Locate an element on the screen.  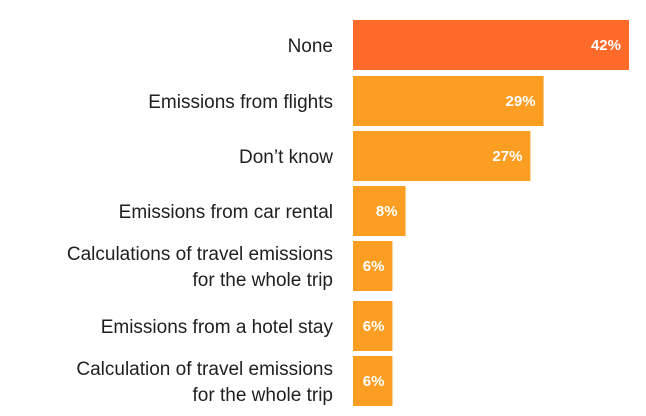
value-label-4: 6% is located at coordinates (374, 266).